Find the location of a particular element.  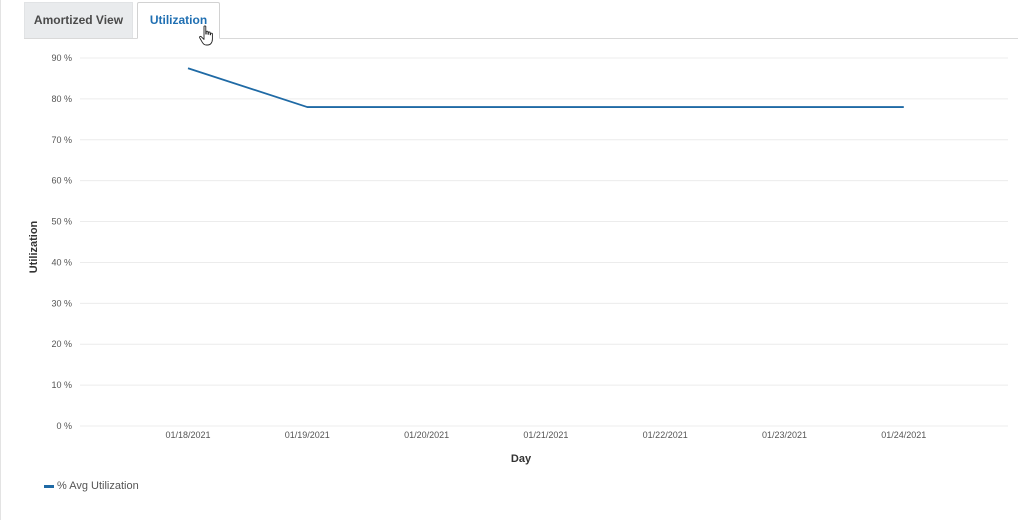

y-tick-label: 50 % is located at coordinates (61, 222).